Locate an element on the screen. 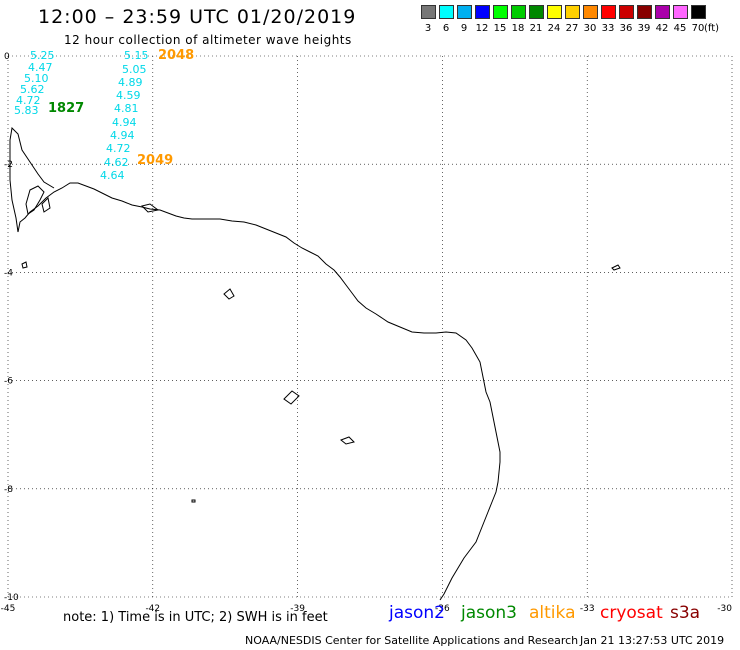  wave-height-value: 4.89 is located at coordinates (130, 82).